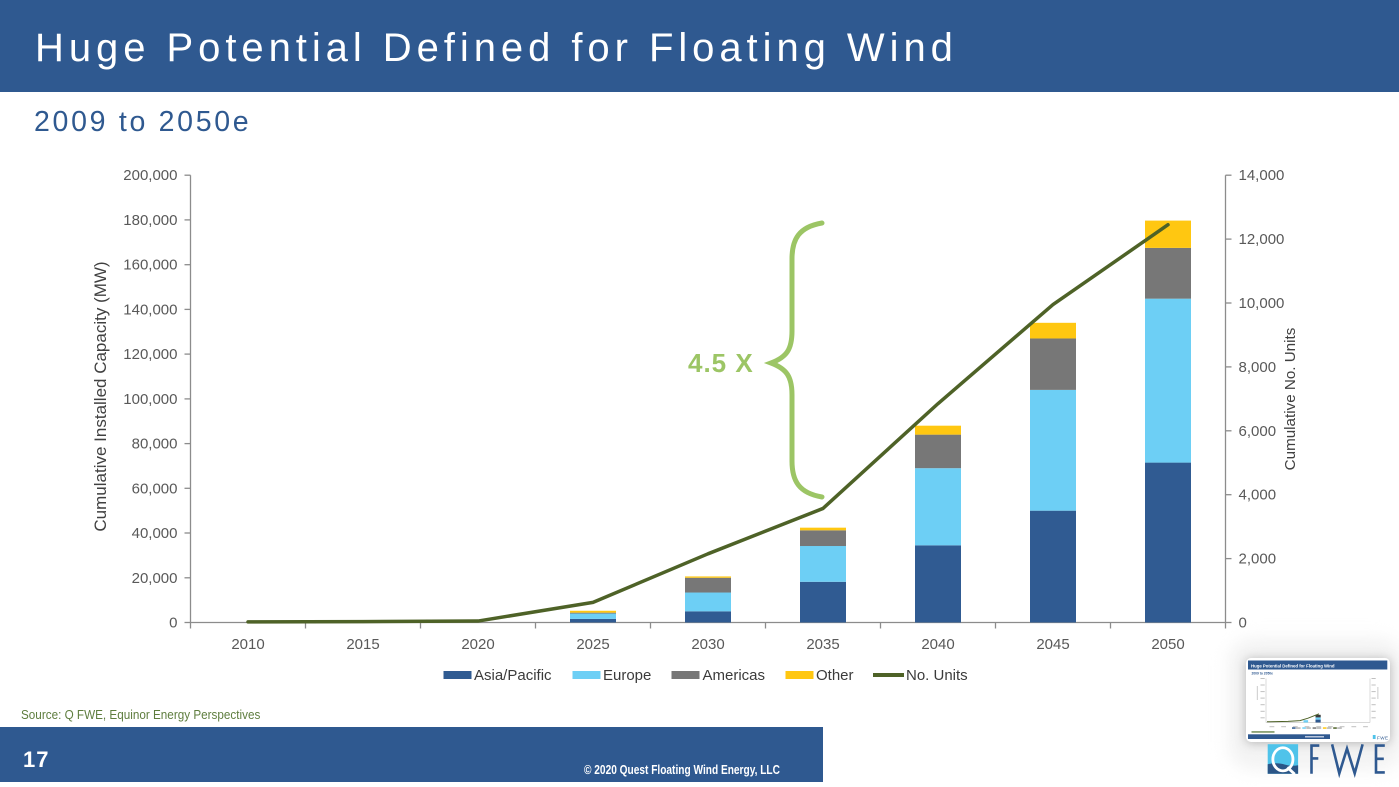 The image size is (1399, 787). Describe the element at coordinates (155, 488) in the screenshot. I see `svg-text: 60,000` at that location.